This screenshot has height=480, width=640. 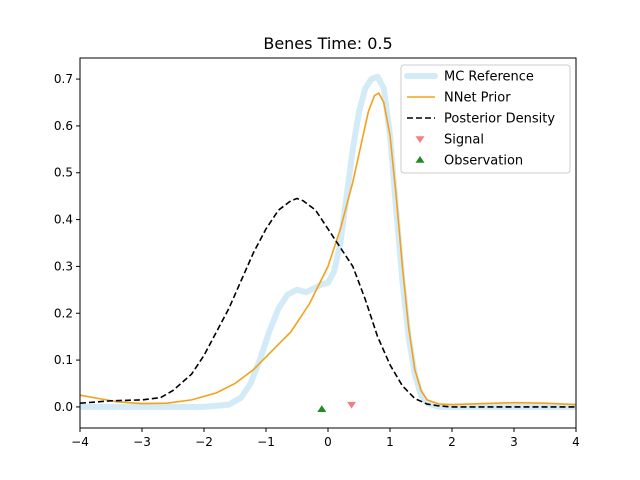 I want to click on y-tick-label: 0.4, so click(x=63, y=220).